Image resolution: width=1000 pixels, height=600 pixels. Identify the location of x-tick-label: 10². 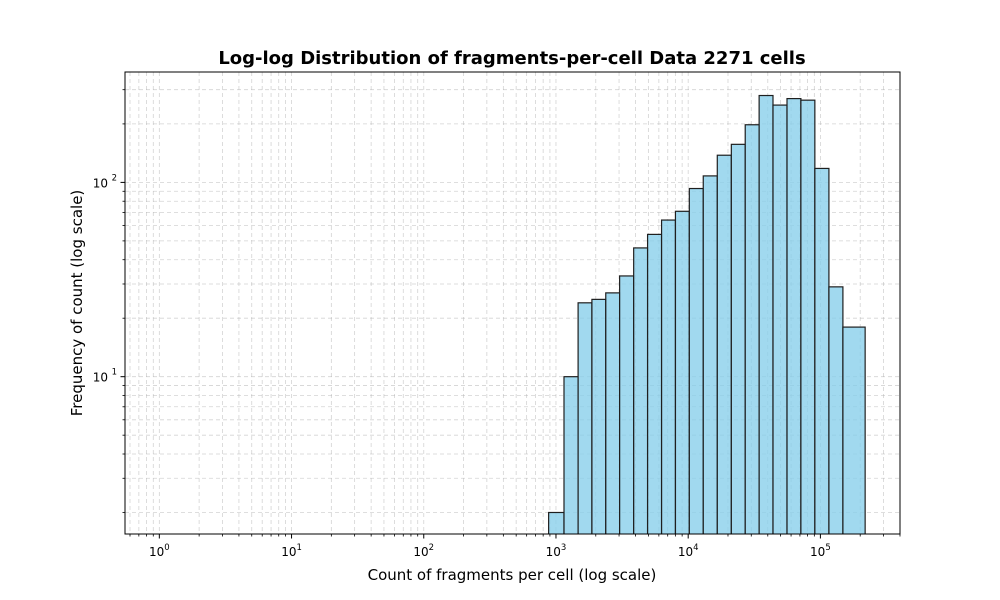
(423, 551).